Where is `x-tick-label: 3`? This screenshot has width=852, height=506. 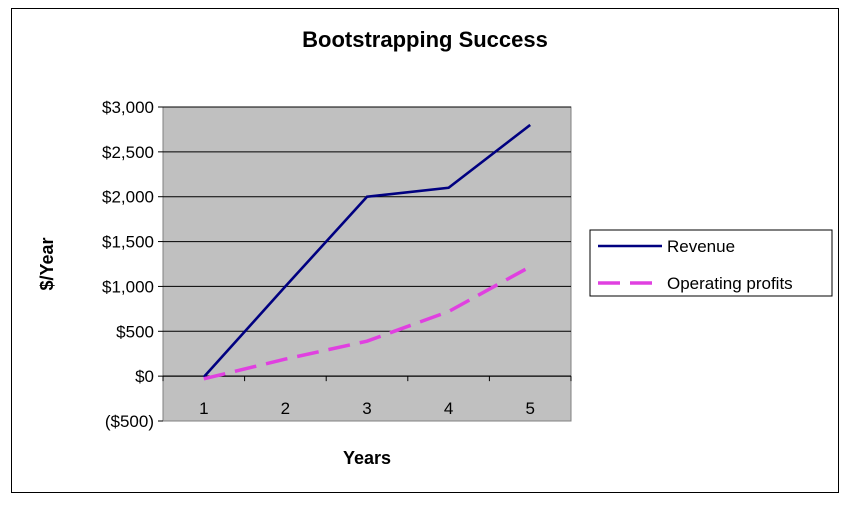
x-tick-label: 3 is located at coordinates (366, 408).